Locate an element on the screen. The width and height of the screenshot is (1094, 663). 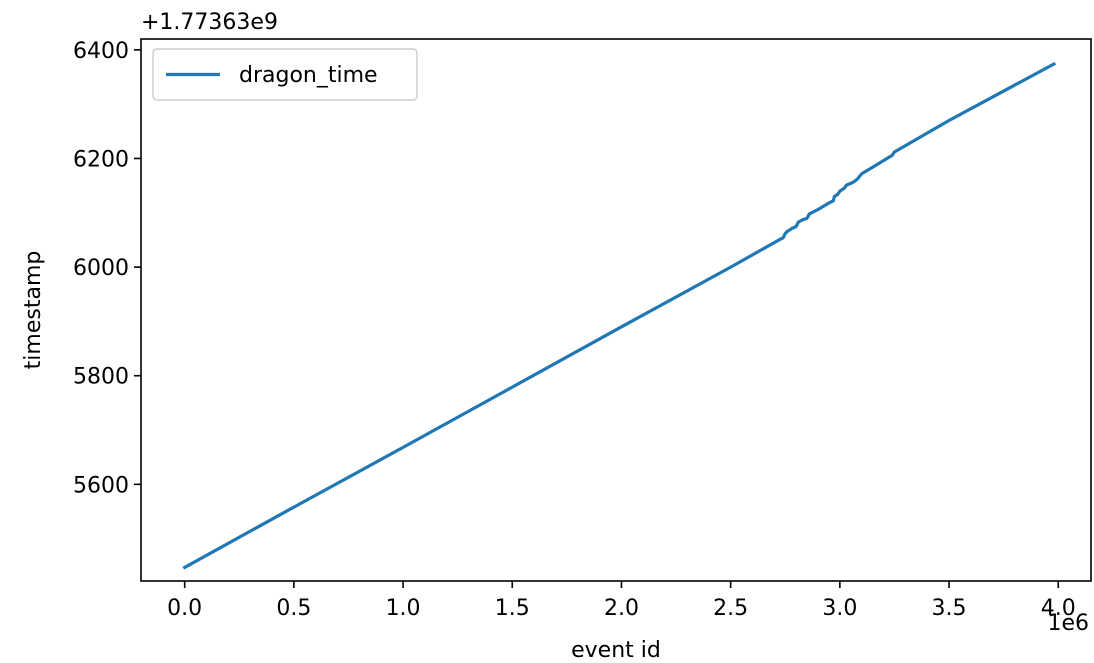
x-tick-label: 2.0 is located at coordinates (621, 608).